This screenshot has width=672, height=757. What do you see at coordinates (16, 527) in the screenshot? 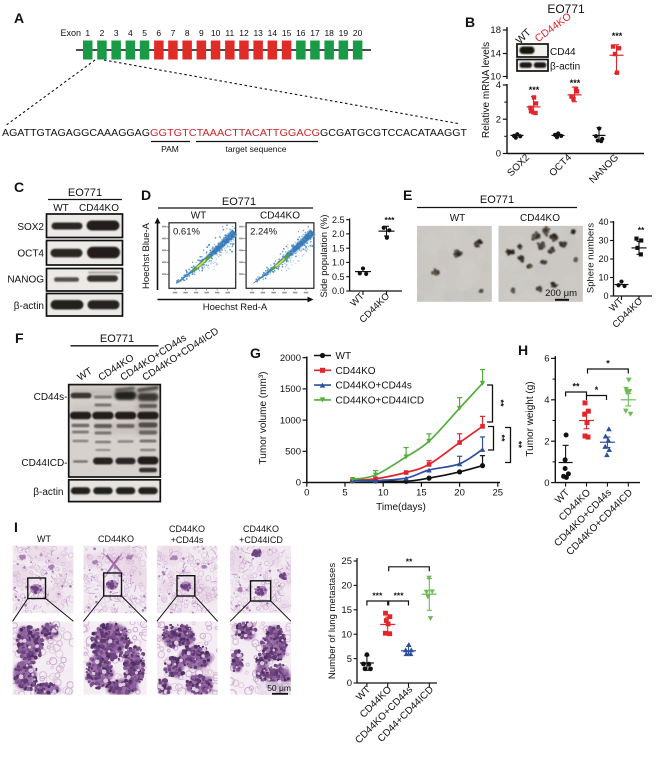
I see `svg-text: I` at bounding box center [16, 527].